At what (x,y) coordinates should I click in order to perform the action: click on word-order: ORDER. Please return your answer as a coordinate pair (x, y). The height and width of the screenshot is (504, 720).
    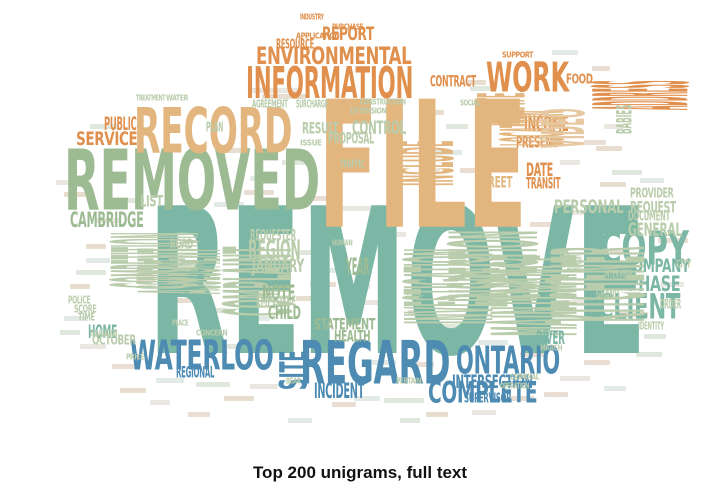
    Looking at the image, I should click on (670, 304).